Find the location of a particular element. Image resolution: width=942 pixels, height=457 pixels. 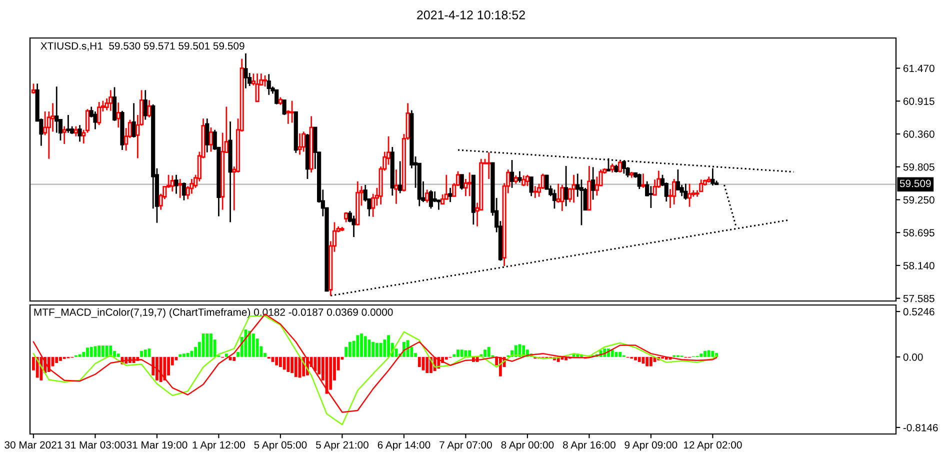

x-tick-label: 6 Apr 14:00 is located at coordinates (404, 446).